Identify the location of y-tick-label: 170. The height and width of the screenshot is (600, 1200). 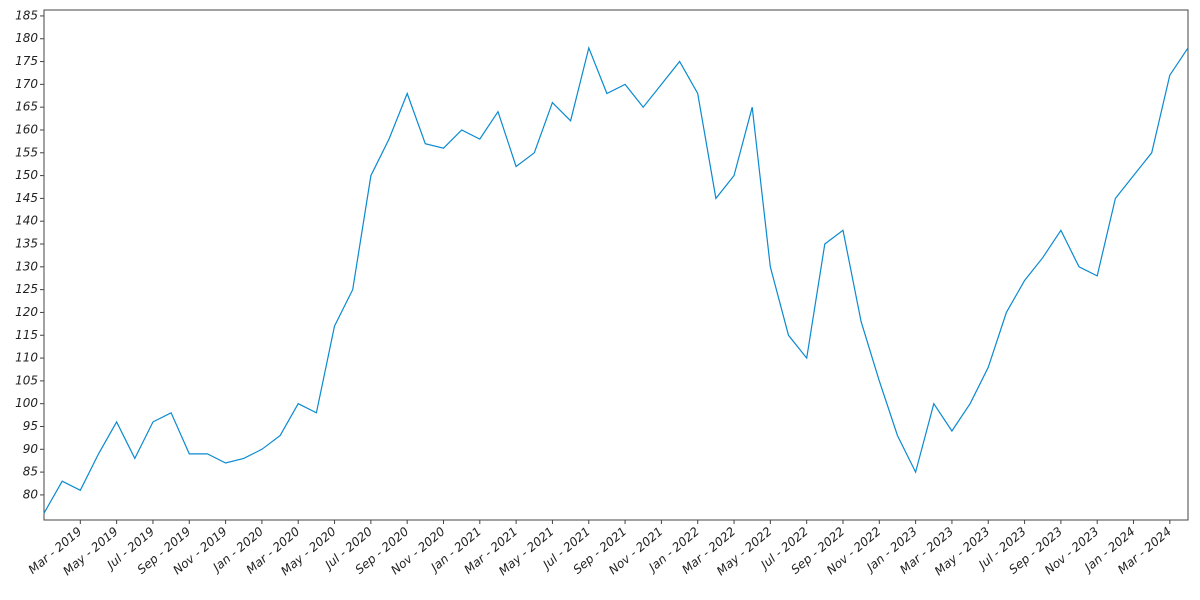
(26, 84).